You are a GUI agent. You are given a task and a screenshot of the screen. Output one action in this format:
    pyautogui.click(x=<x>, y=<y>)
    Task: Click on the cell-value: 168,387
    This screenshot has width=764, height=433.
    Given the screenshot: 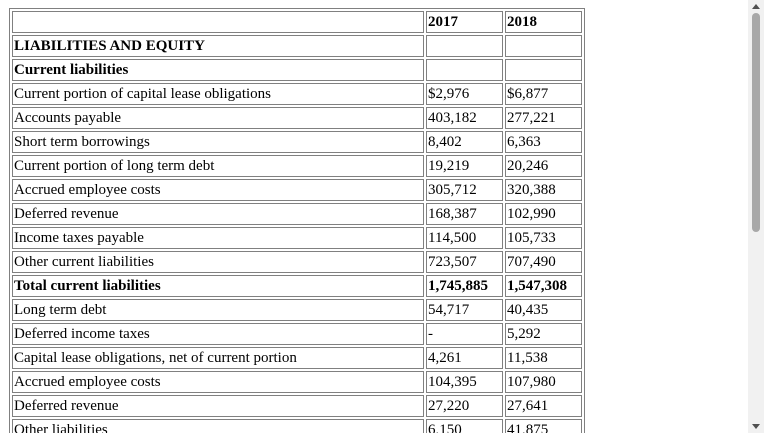 What is the action you would take?
    pyautogui.click(x=464, y=214)
    